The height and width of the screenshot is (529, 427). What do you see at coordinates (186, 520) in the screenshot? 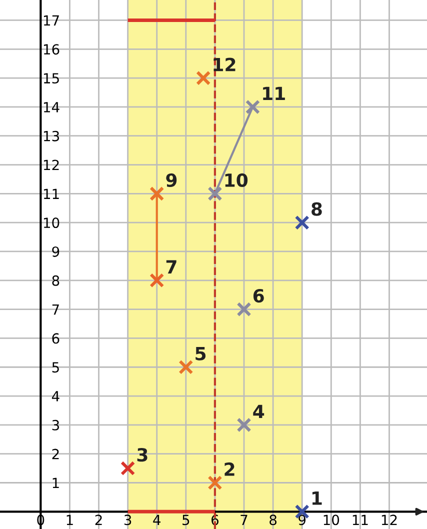
I see `x-tick-label: 5` at bounding box center [186, 520].